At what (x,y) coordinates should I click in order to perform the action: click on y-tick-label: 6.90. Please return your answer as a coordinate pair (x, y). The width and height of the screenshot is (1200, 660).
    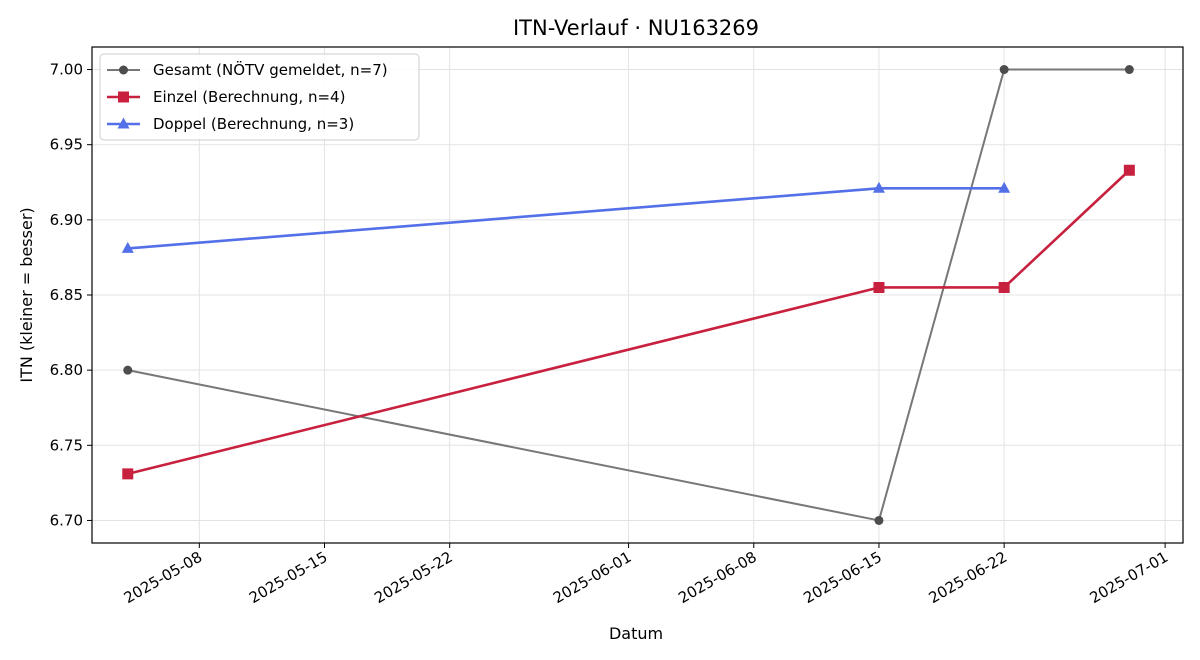
    Looking at the image, I should click on (66, 220).